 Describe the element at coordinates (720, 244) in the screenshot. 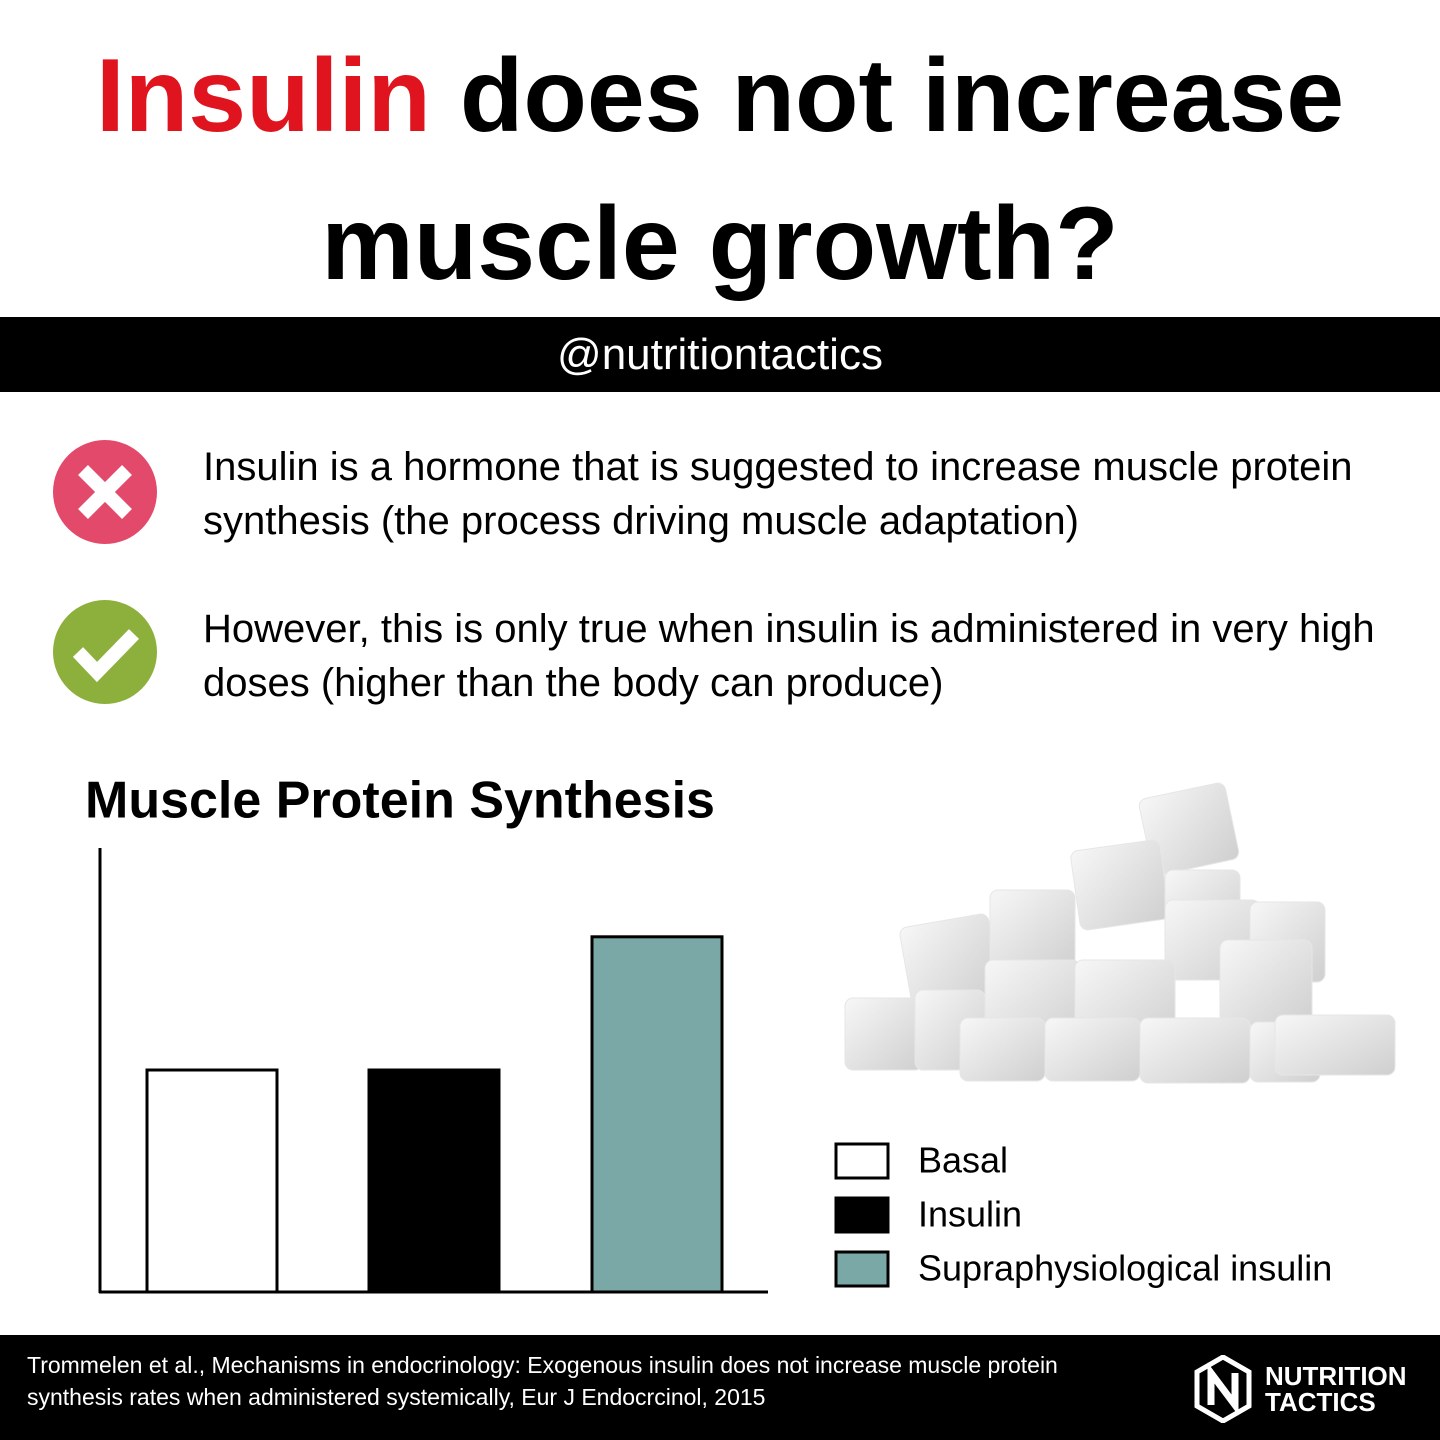

I see `headline-text: muscle growth?` at that location.